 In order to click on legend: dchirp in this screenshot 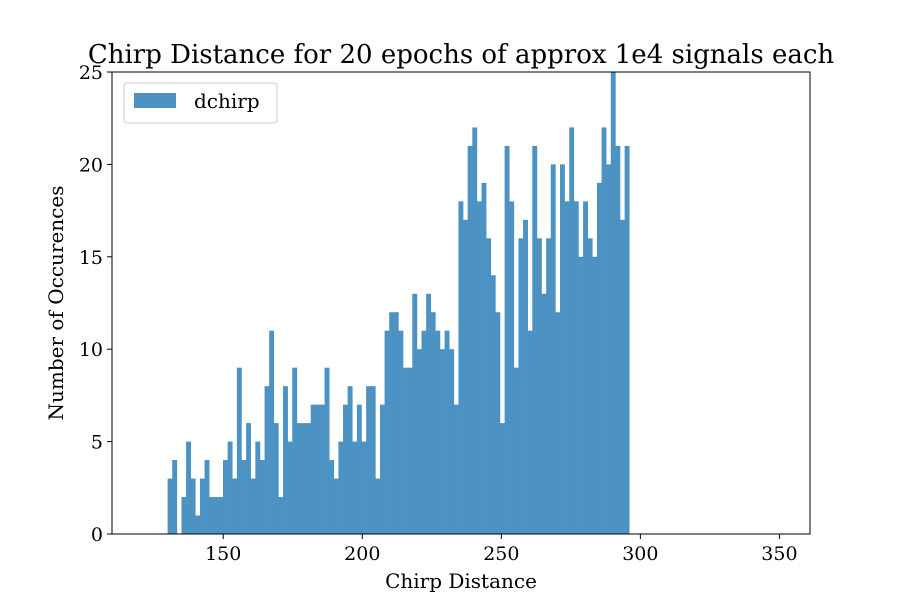, I will do `click(200, 103)`.